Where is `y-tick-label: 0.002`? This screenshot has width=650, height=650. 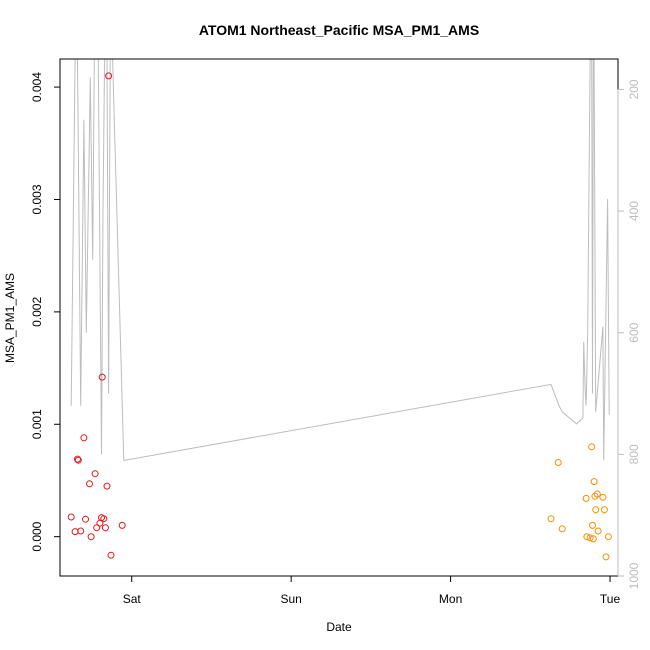
y-tick-label: 0.002 is located at coordinates (37, 312).